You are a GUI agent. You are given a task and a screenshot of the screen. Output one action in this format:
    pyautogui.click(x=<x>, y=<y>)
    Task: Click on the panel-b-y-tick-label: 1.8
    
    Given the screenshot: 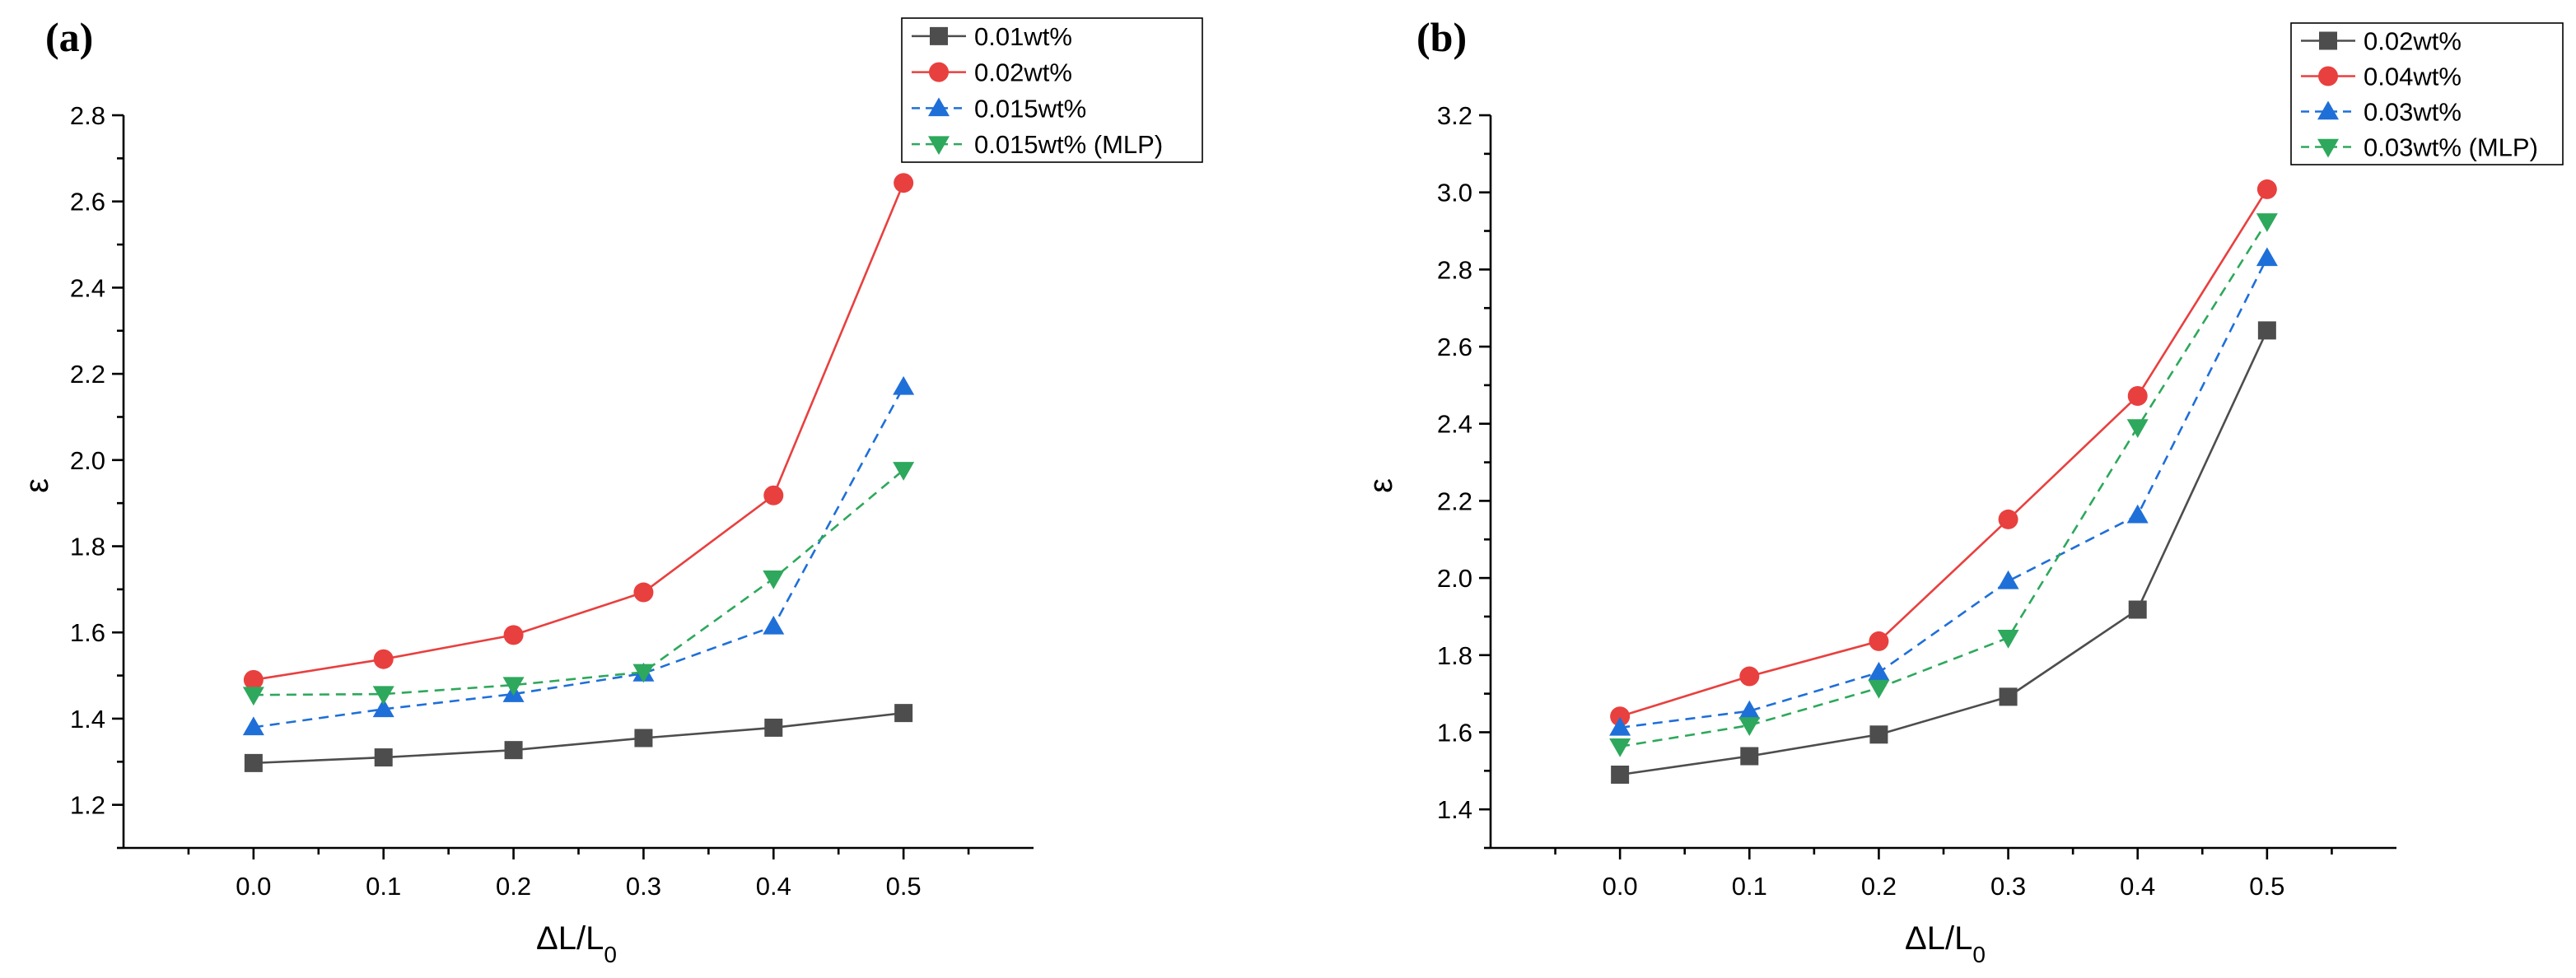 What is the action you would take?
    pyautogui.click(x=1454, y=656)
    